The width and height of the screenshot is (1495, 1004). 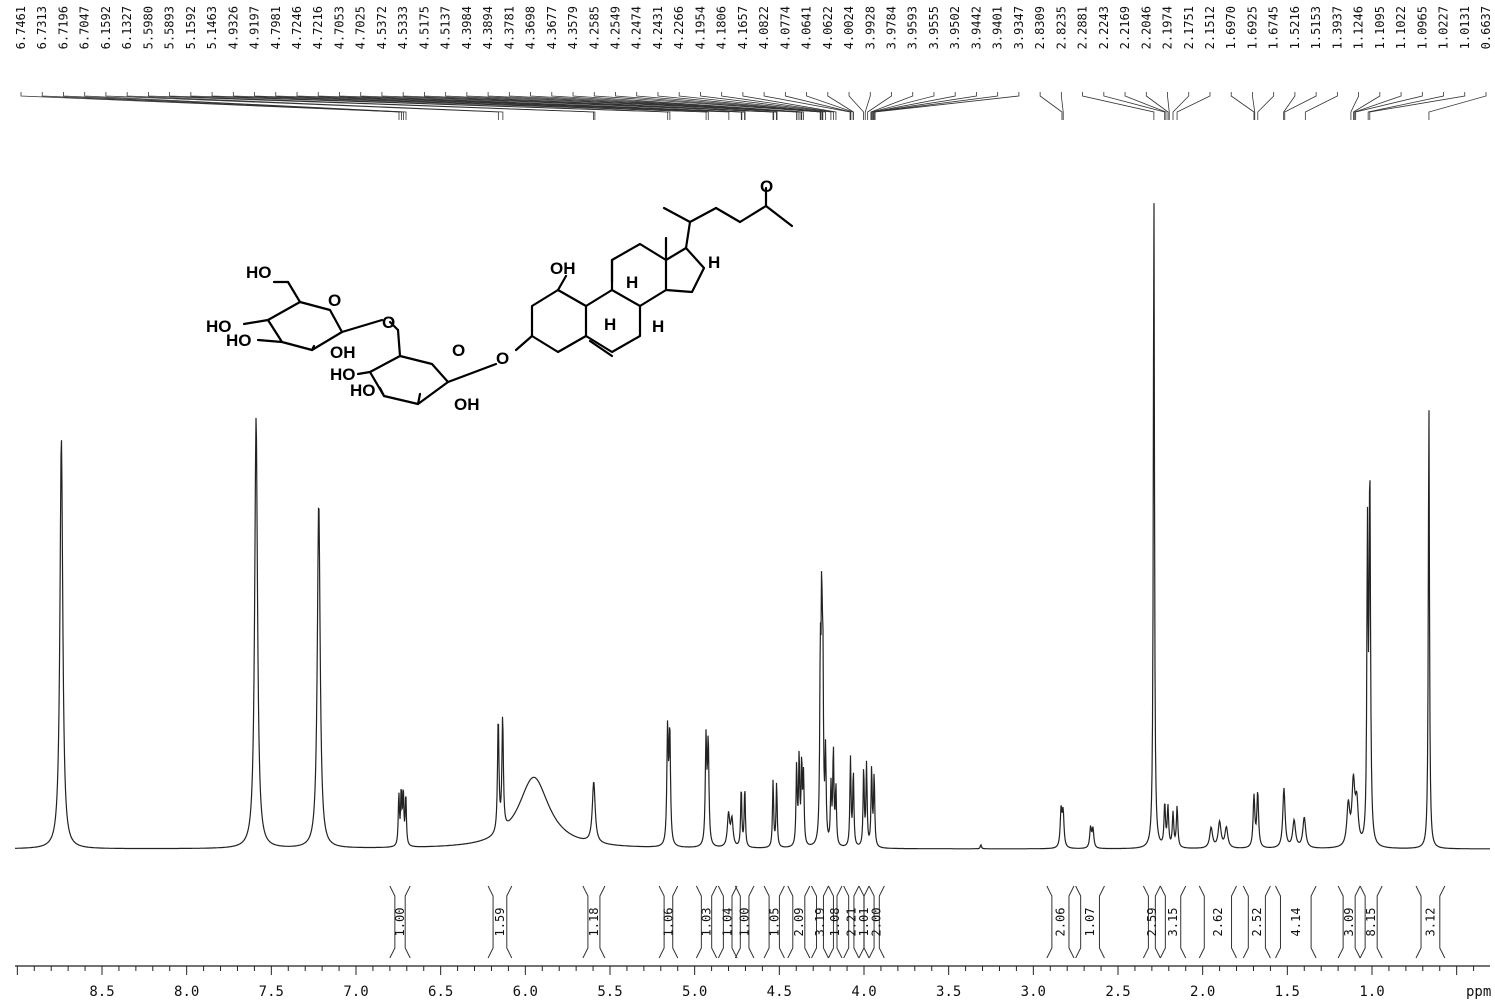 I want to click on peak-shift-label: 1.1095, so click(x=1380, y=27).